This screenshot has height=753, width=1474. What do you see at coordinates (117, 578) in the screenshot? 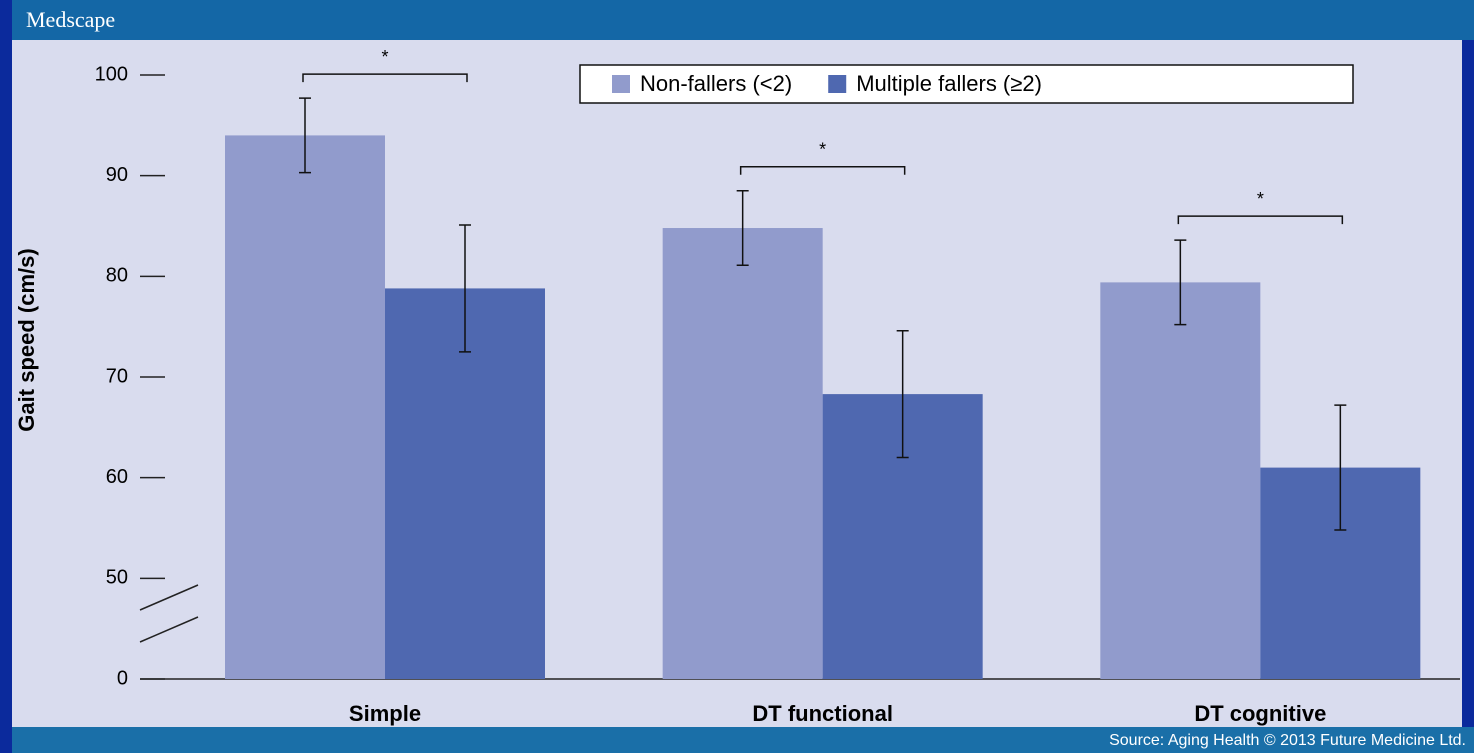
I see `y-tick-label: 50` at bounding box center [117, 578].